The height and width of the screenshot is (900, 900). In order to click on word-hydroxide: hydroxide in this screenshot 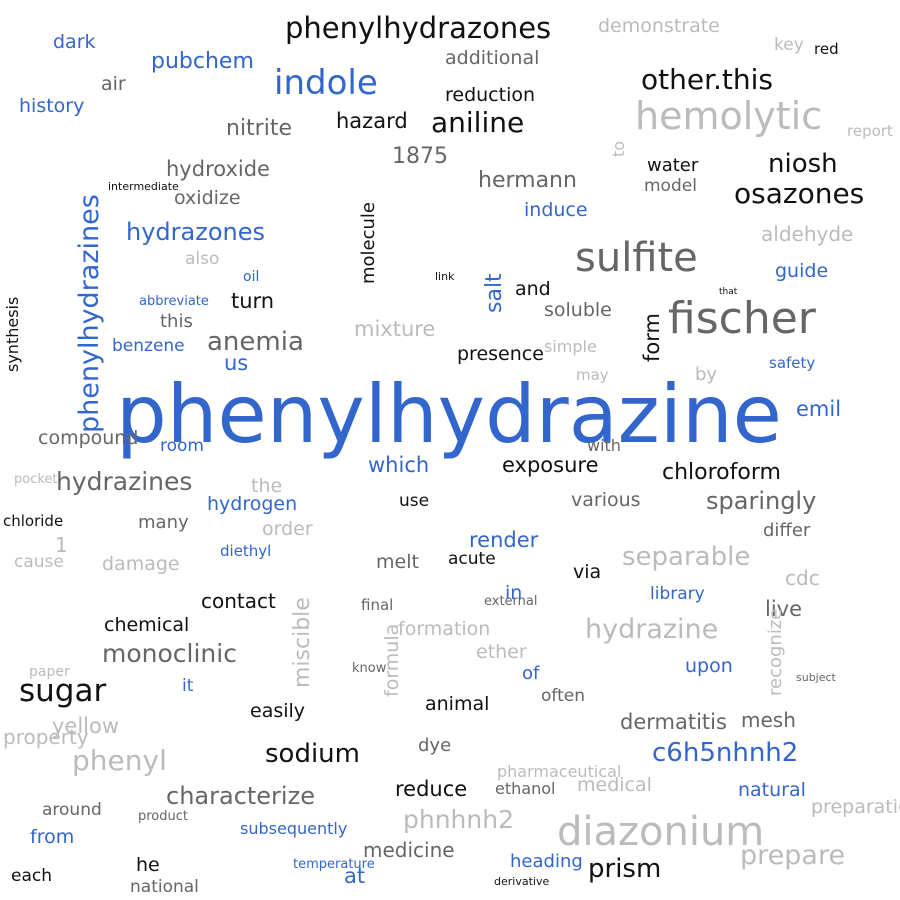, I will do `click(218, 169)`.